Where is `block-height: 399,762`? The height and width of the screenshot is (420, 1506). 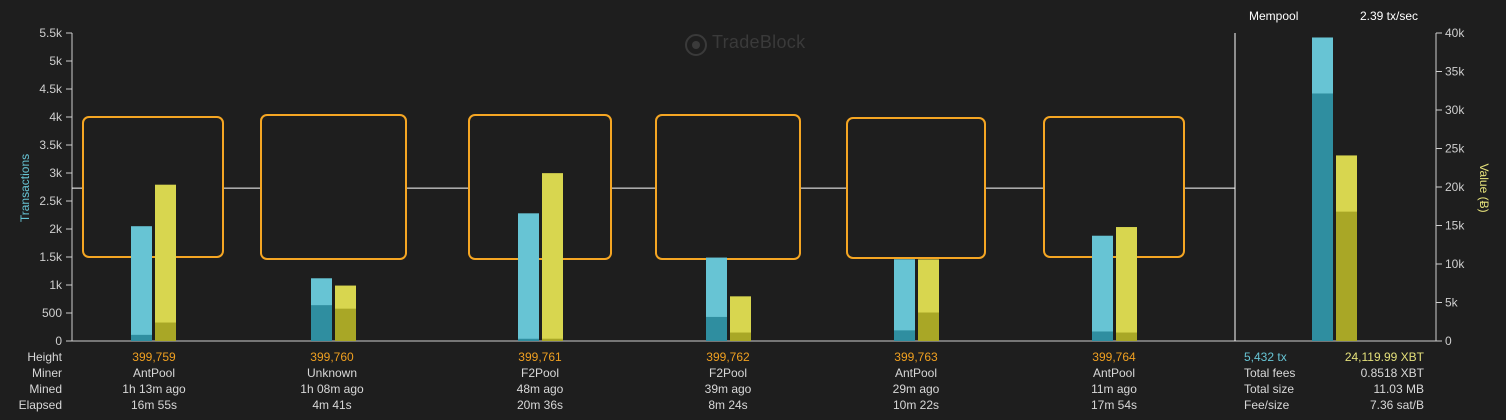 block-height: 399,762 is located at coordinates (728, 357).